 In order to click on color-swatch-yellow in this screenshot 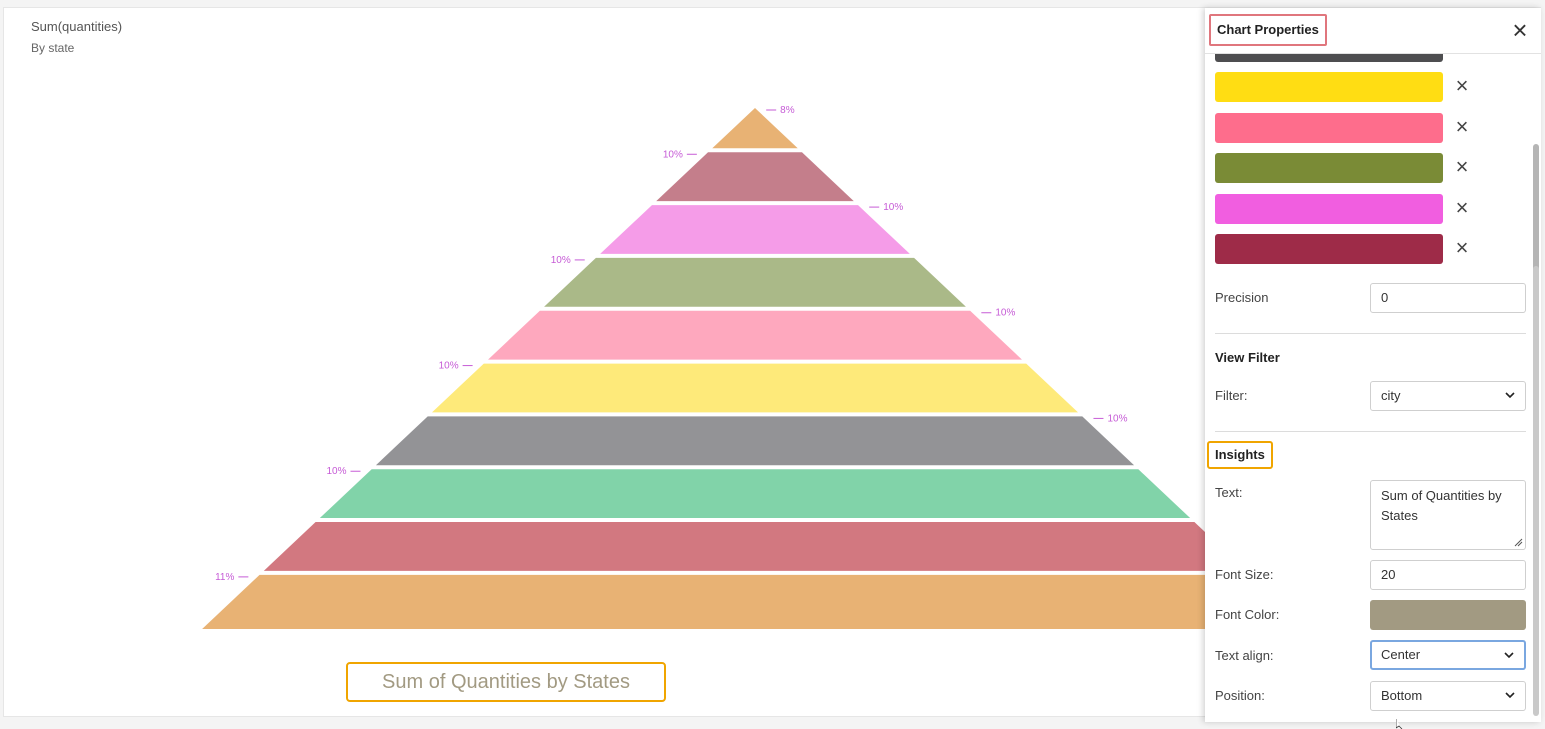, I will do `click(1329, 87)`.